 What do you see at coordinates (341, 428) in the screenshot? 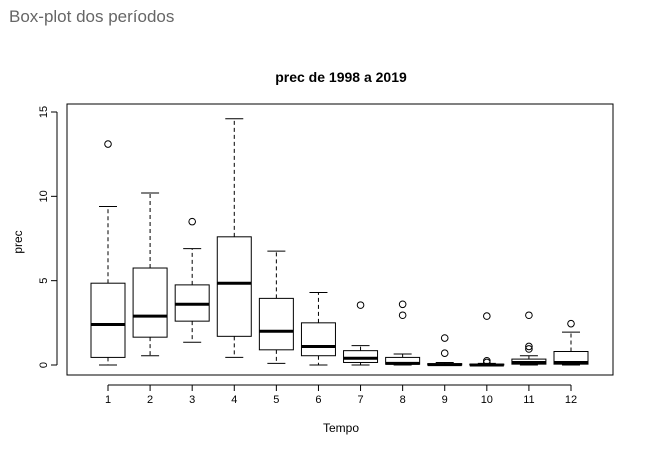
I see `x-axis-label: Tempo` at bounding box center [341, 428].